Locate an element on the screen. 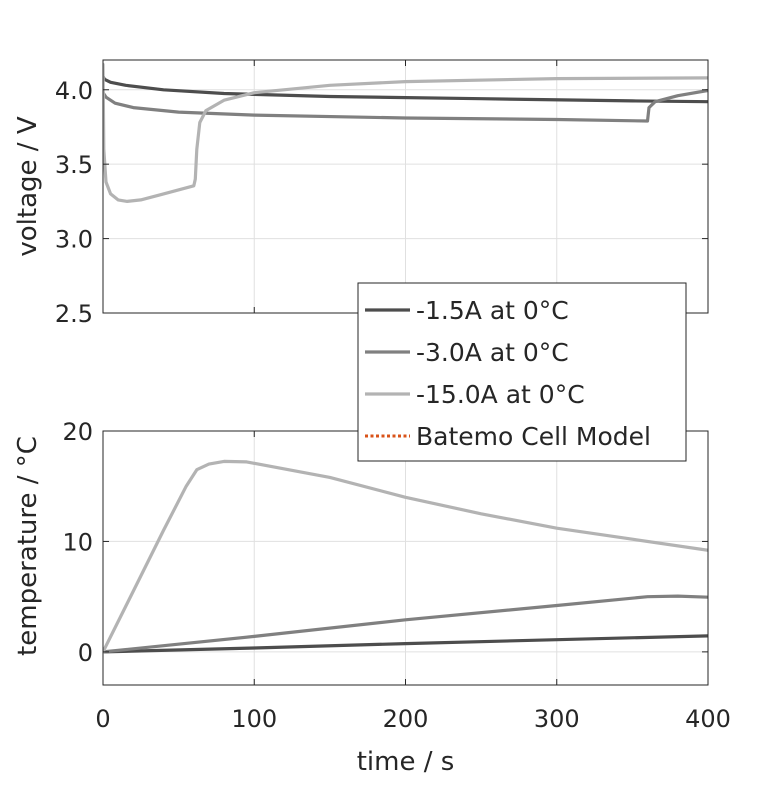 This screenshot has height=786, width=781. y-tick-label: 3.0 is located at coordinates (74, 240).